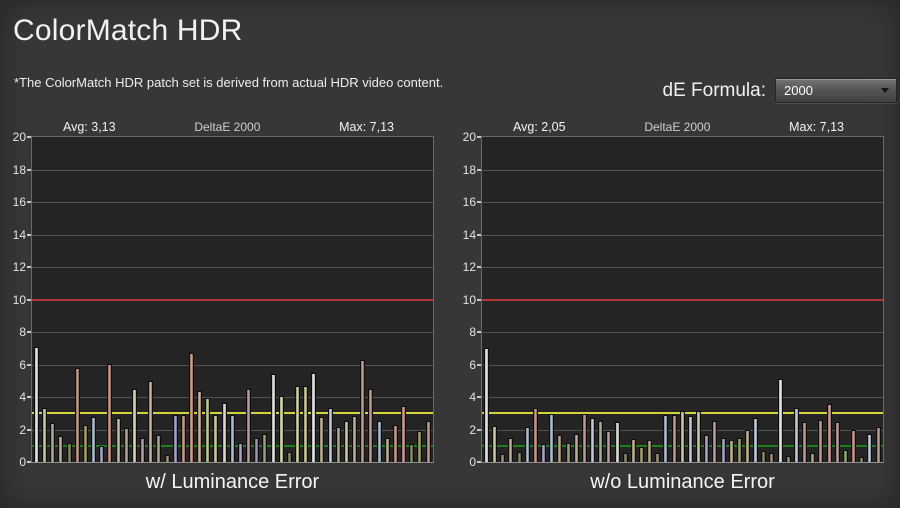 Image resolution: width=900 pixels, height=508 pixels. What do you see at coordinates (539, 127) in the screenshot?
I see `avg-value: Avg: 2,05` at bounding box center [539, 127].